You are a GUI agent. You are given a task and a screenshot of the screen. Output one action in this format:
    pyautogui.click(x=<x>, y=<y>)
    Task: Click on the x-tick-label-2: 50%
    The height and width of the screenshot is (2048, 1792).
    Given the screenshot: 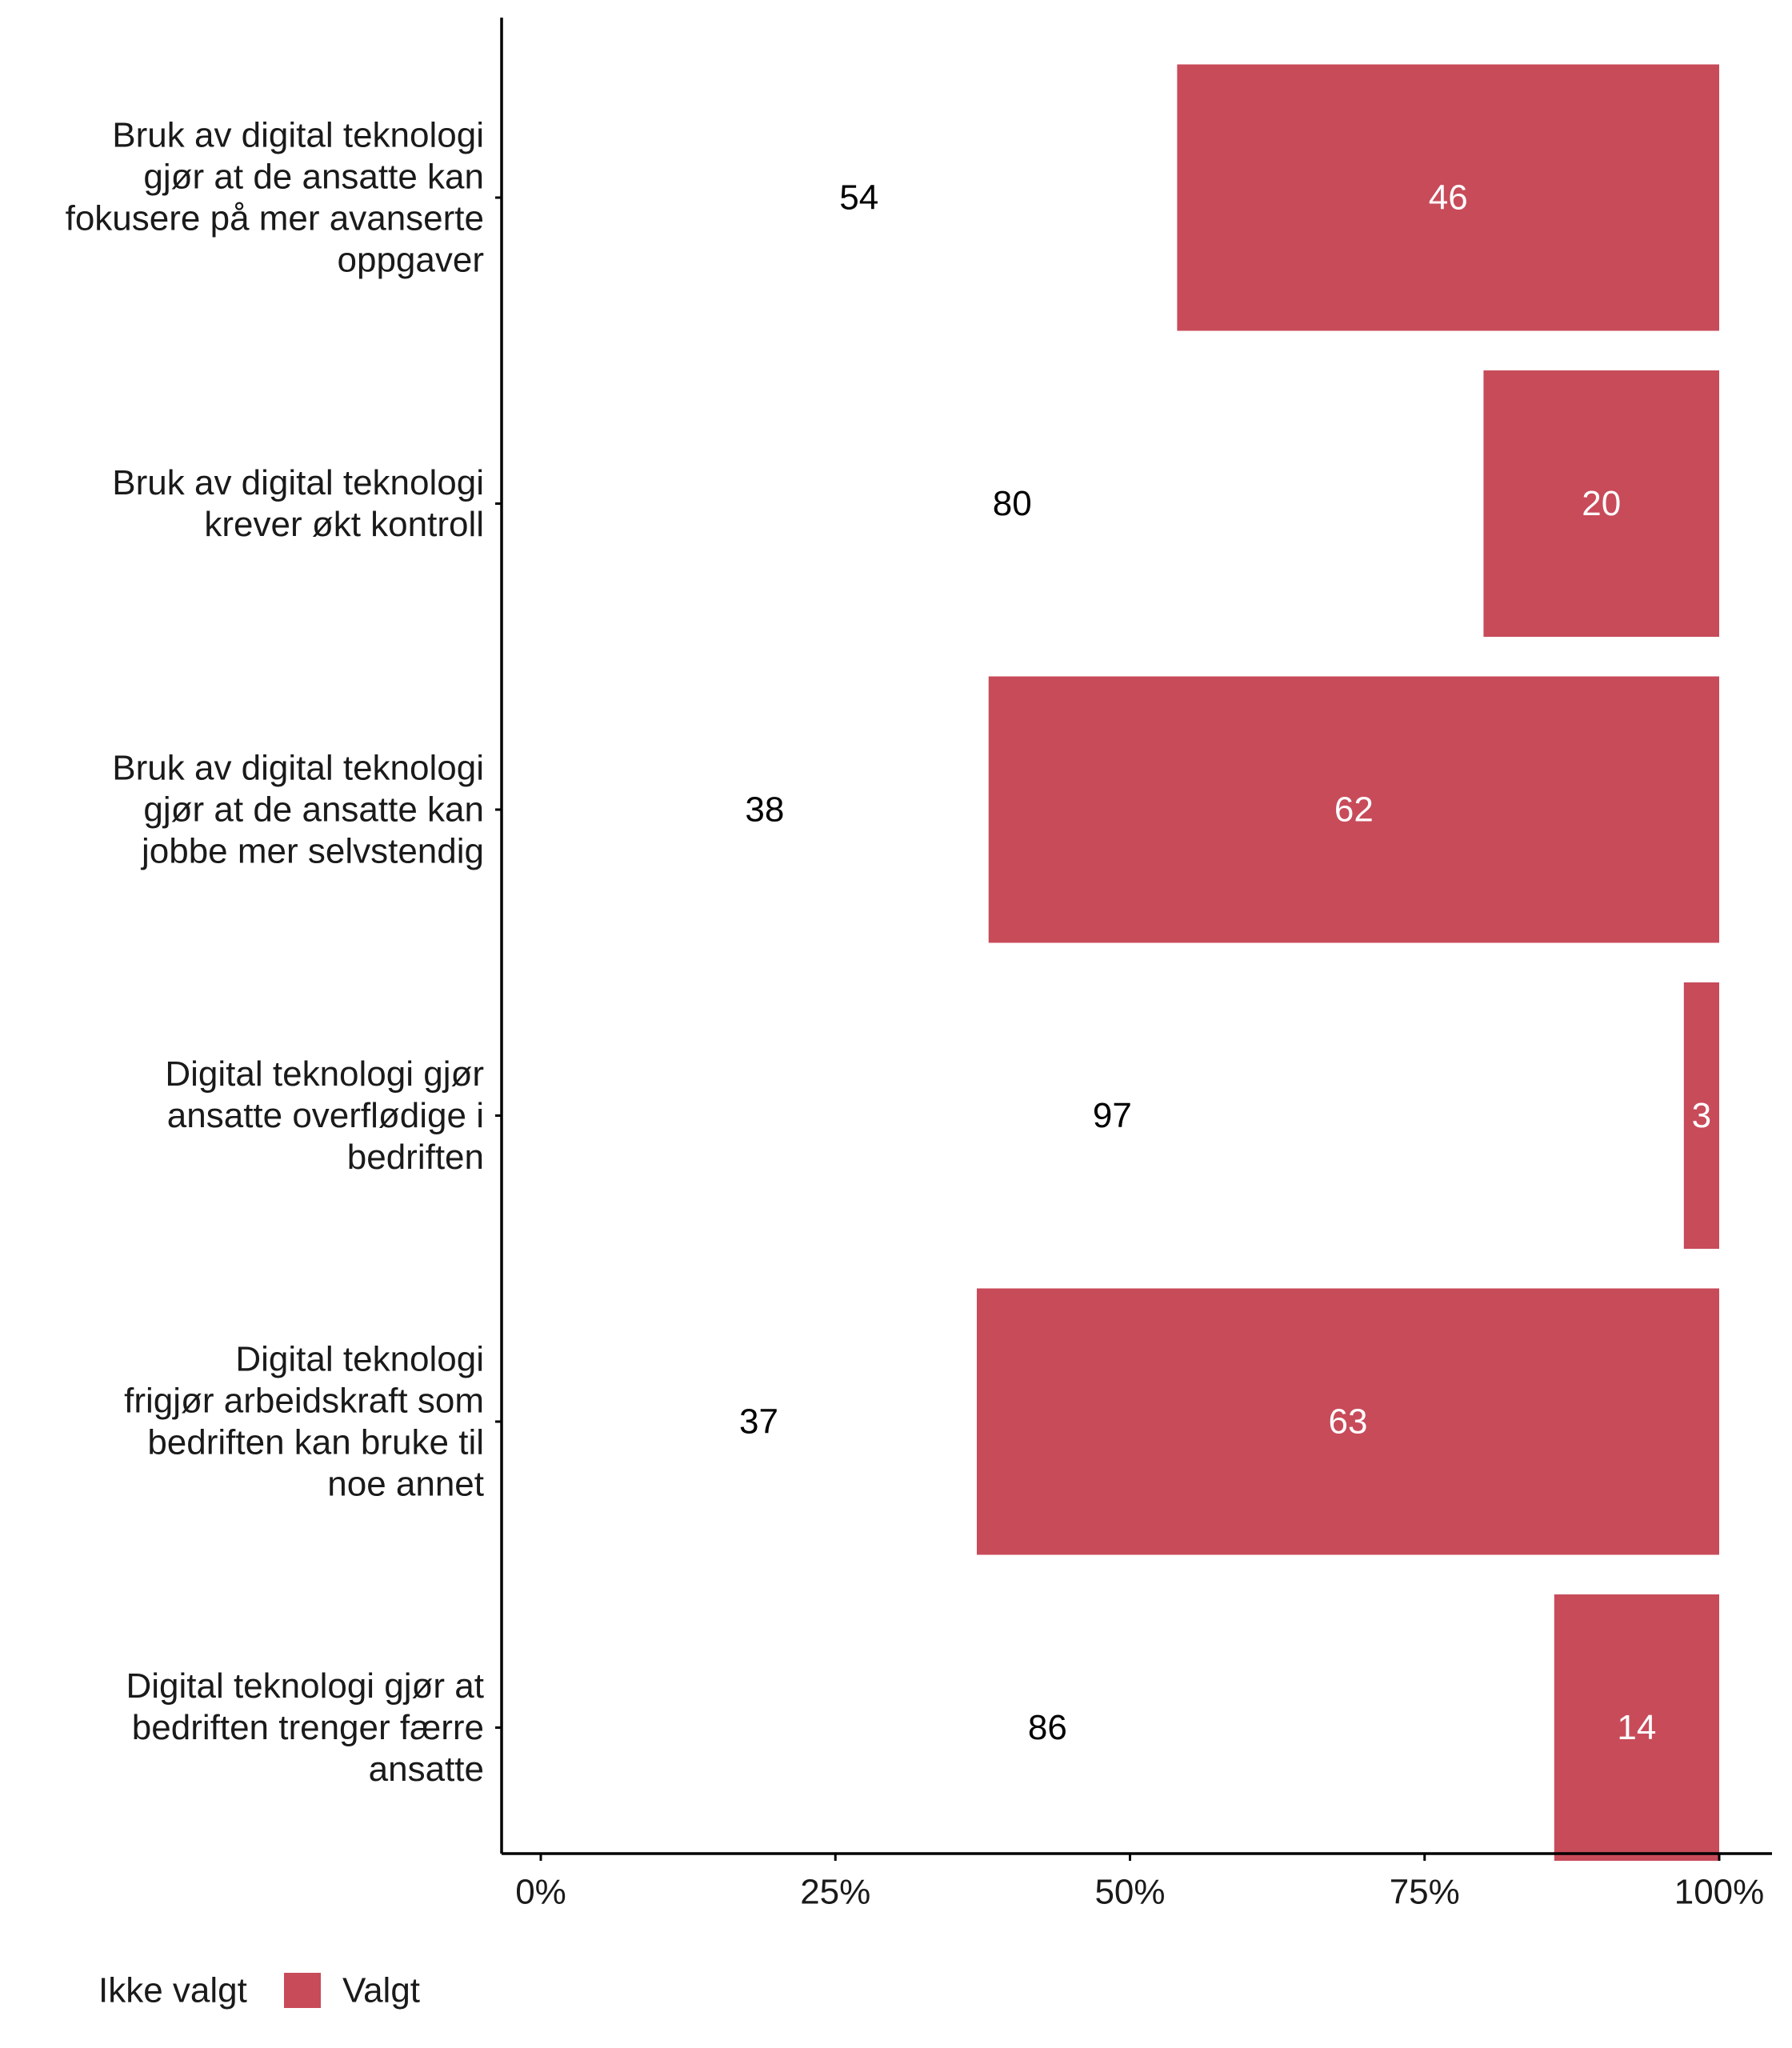 What is the action you would take?
    pyautogui.click(x=1129, y=1892)
    